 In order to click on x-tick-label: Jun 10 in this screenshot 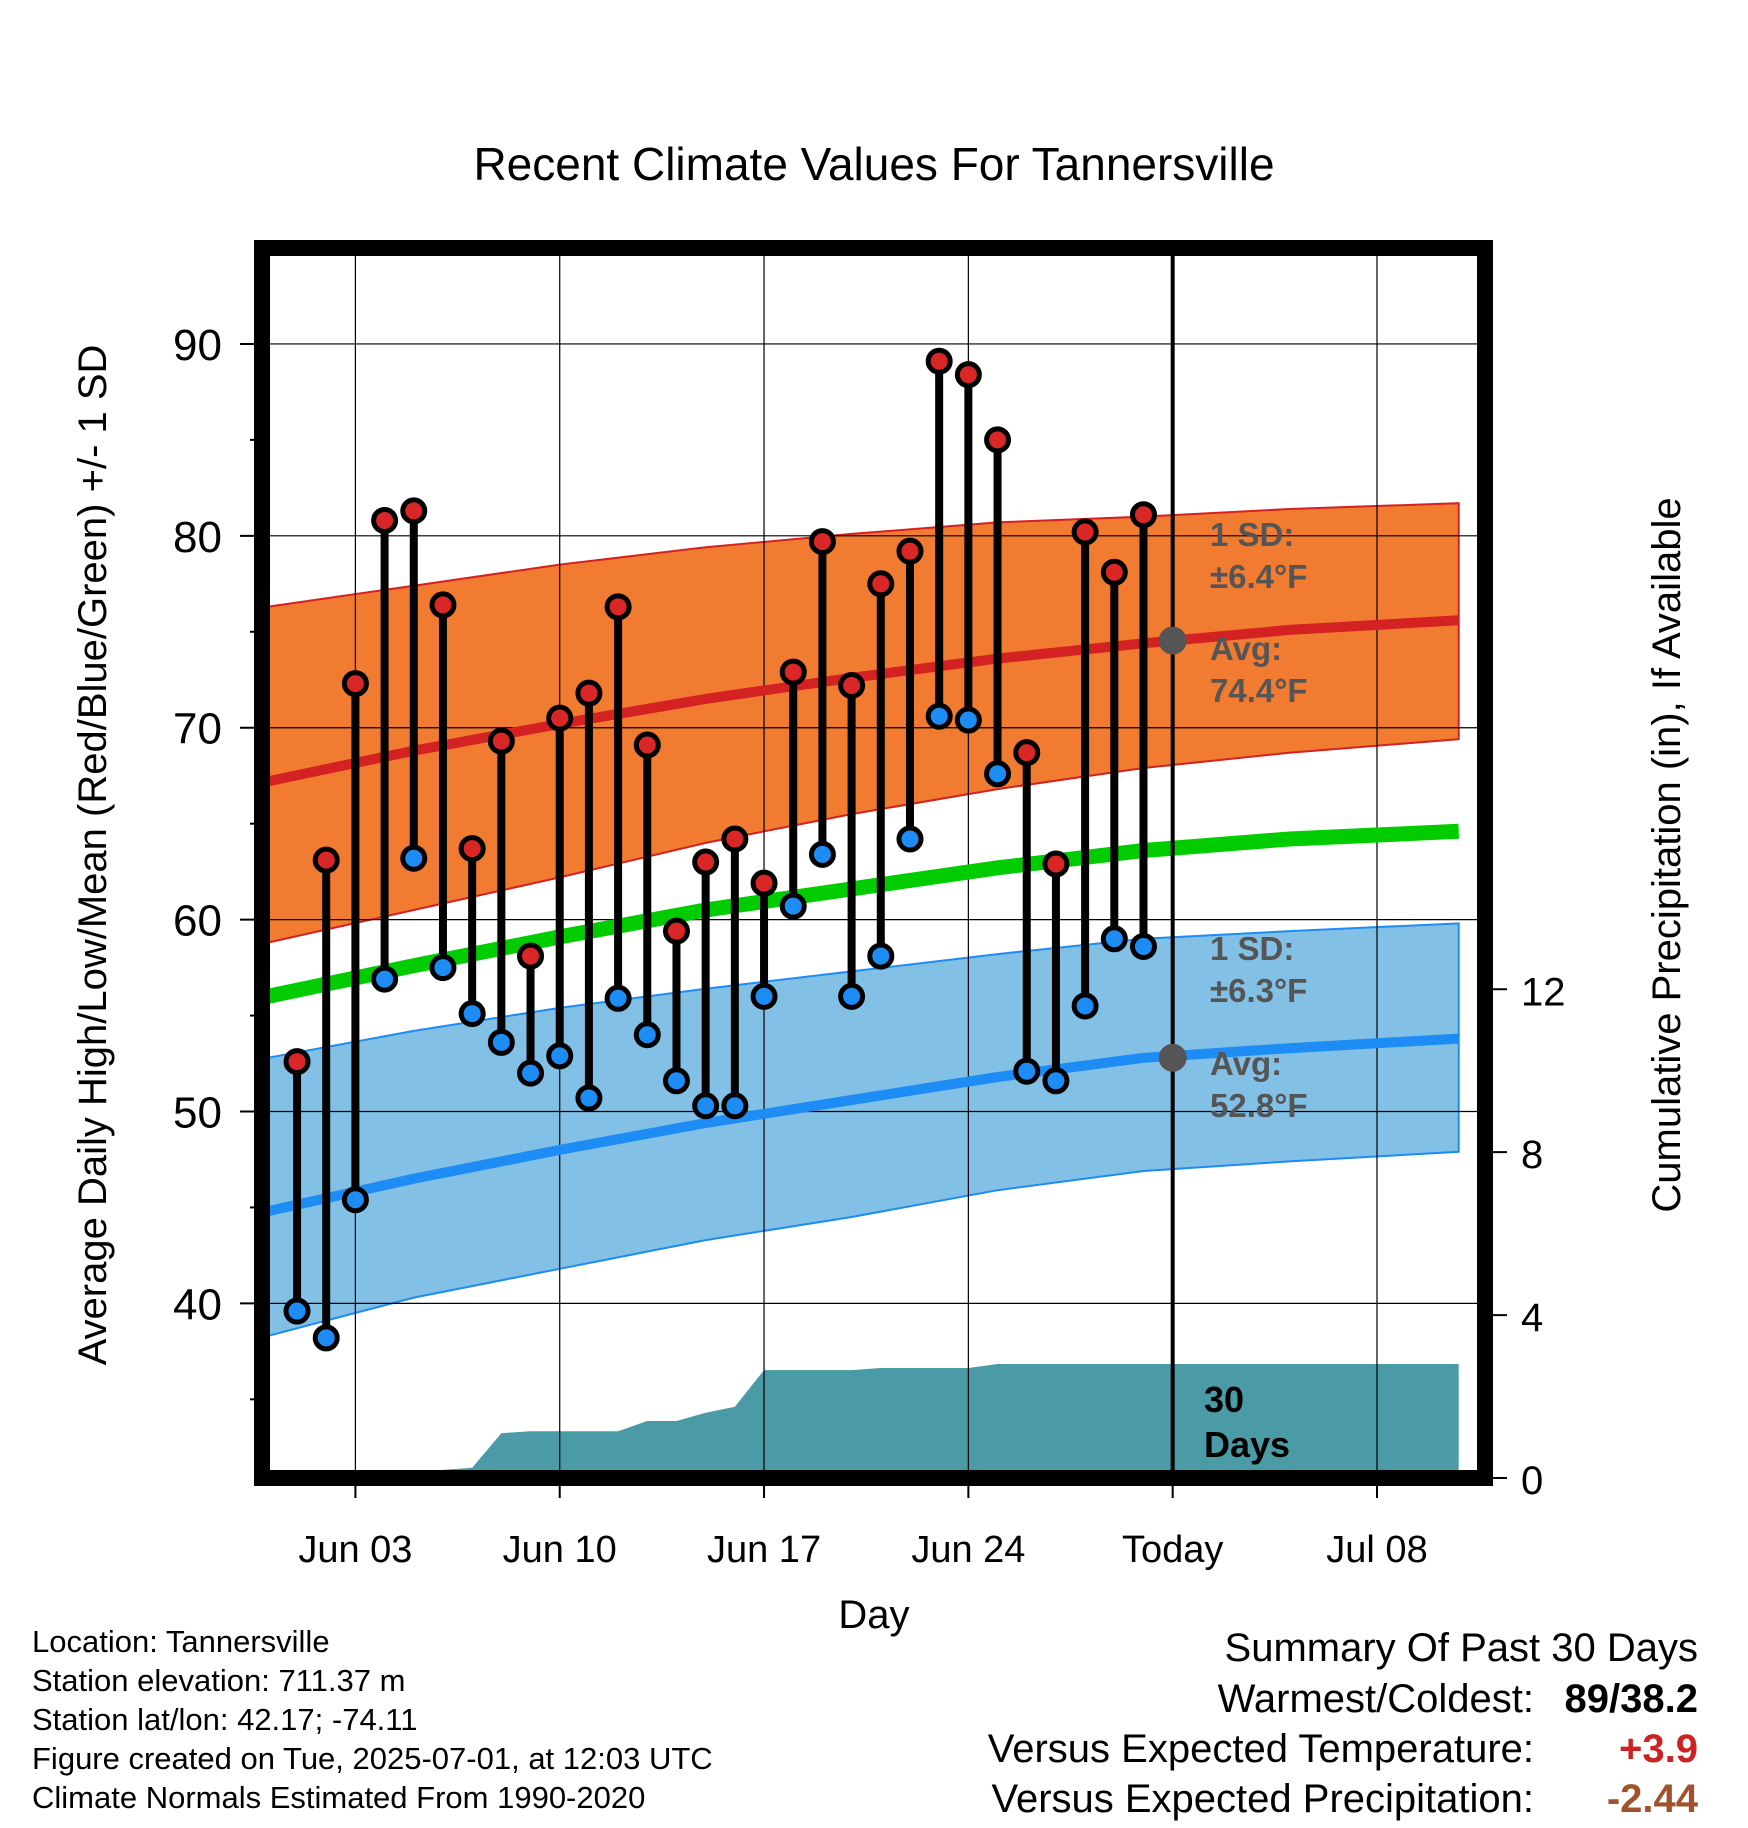, I will do `click(560, 1550)`.